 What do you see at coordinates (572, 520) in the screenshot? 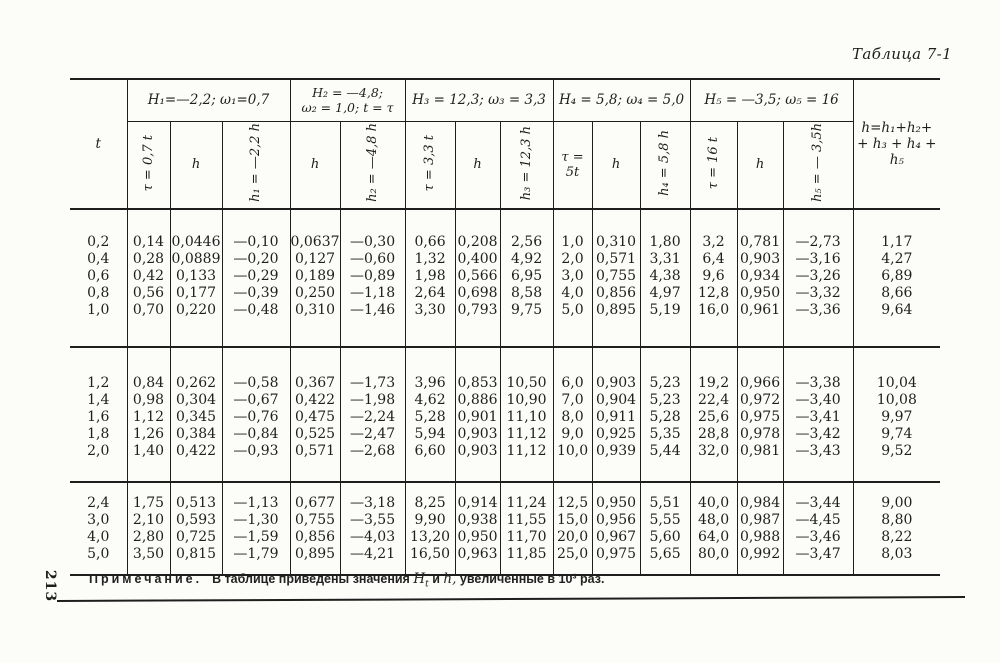
I see `table-cell: 15,0` at bounding box center [572, 520].